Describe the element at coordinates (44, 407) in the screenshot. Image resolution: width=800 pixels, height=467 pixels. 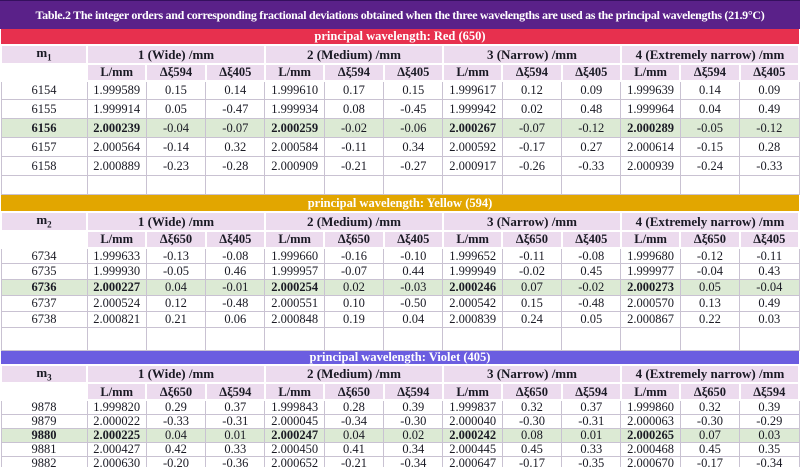
I see `m-value: 9878` at that location.